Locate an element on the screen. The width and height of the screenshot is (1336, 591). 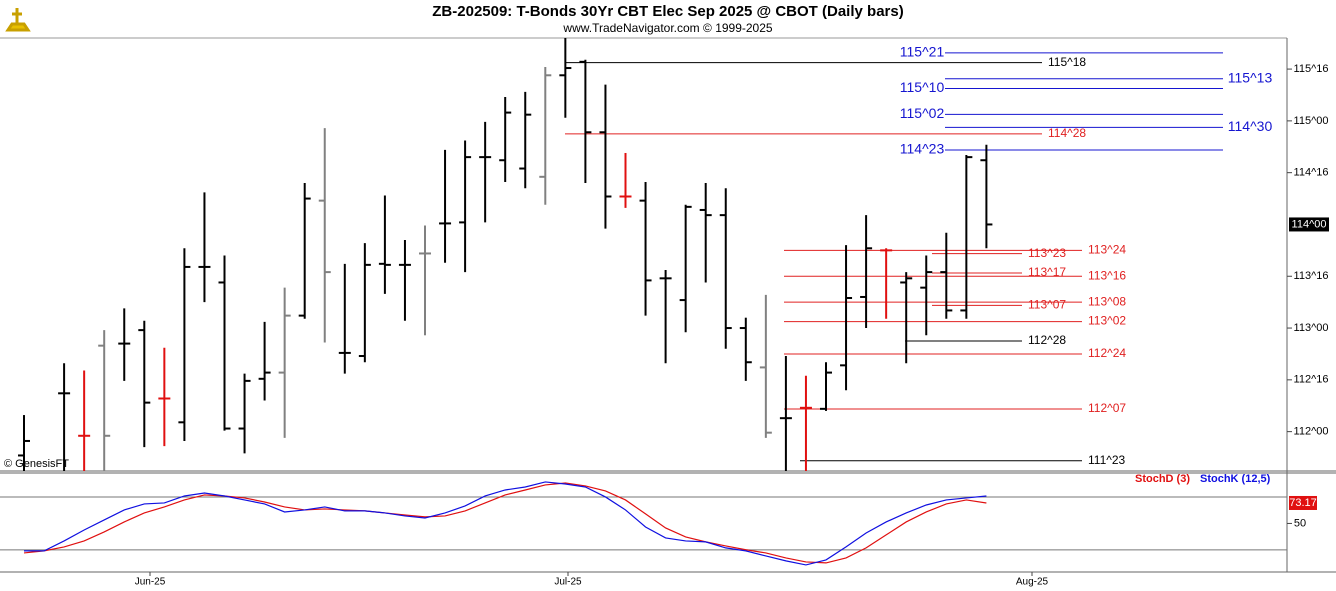
logo is located at coordinates (18, 20).